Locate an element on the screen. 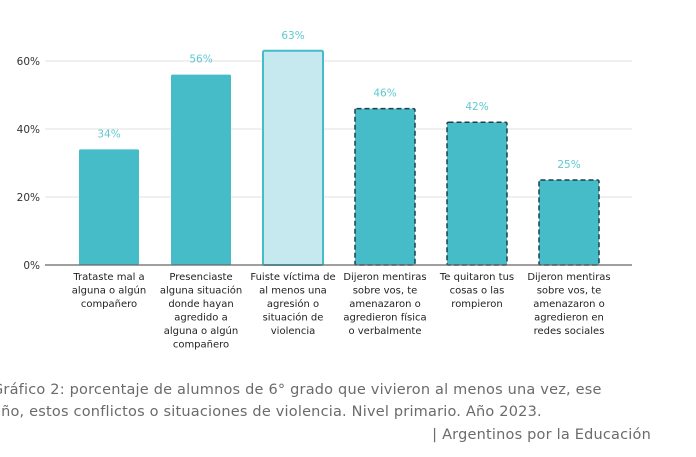 This screenshot has height=457, width=696. data-label: 25% is located at coordinates (568, 165).